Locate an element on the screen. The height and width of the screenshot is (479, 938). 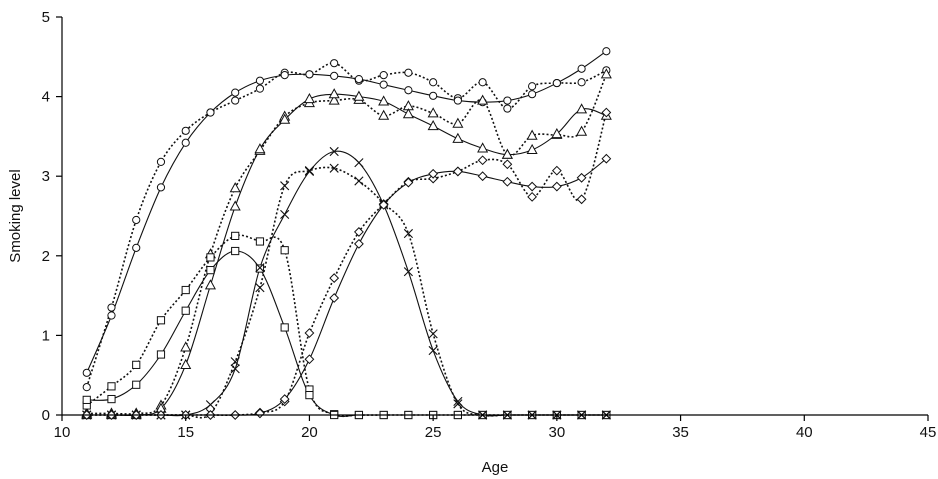
x-tick-label: 20 is located at coordinates (309, 432).